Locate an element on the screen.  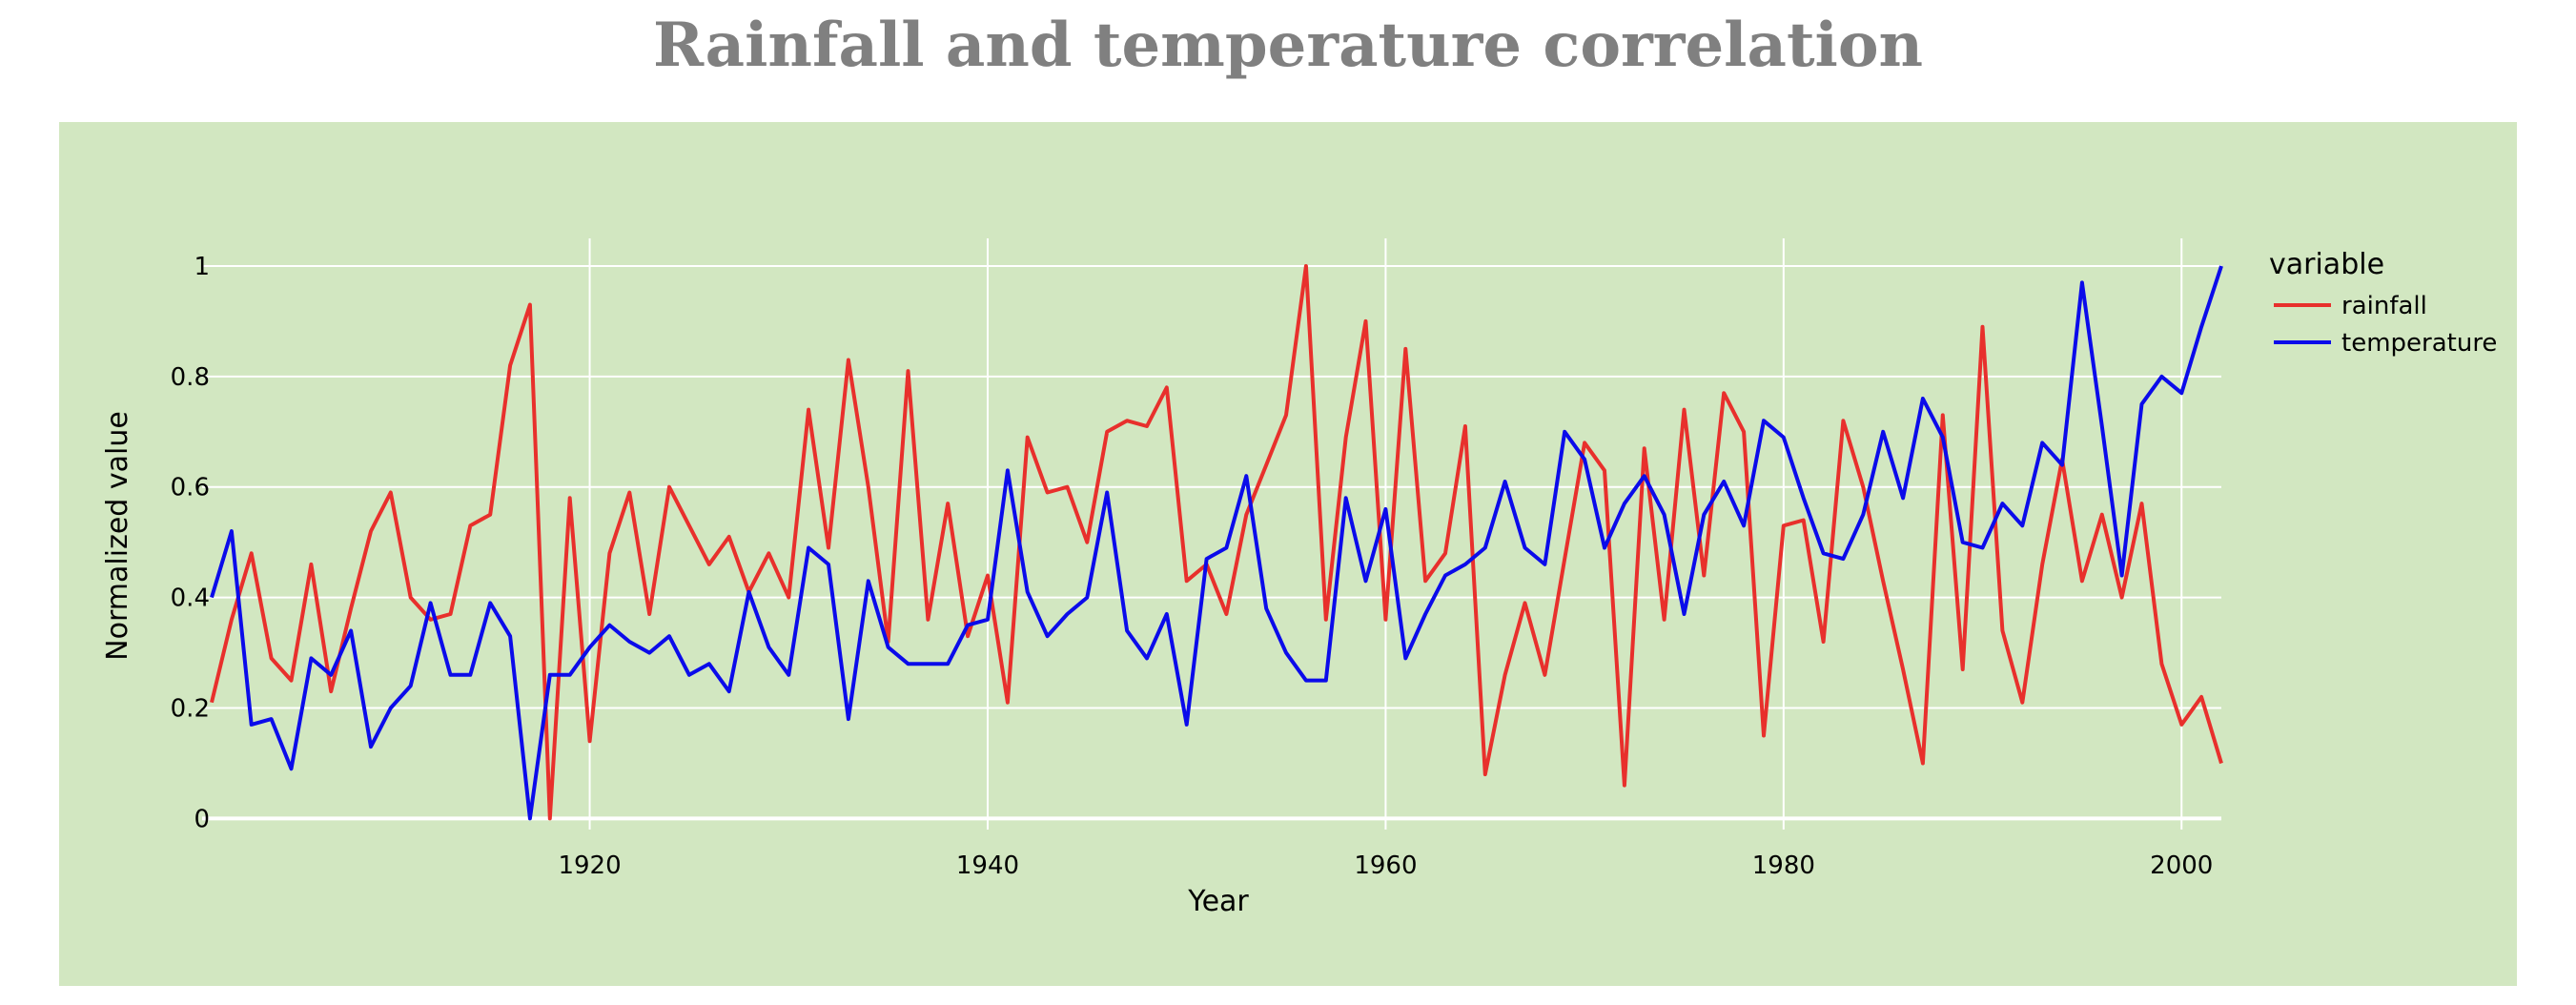
legend-title: variable is located at coordinates (2326, 264).